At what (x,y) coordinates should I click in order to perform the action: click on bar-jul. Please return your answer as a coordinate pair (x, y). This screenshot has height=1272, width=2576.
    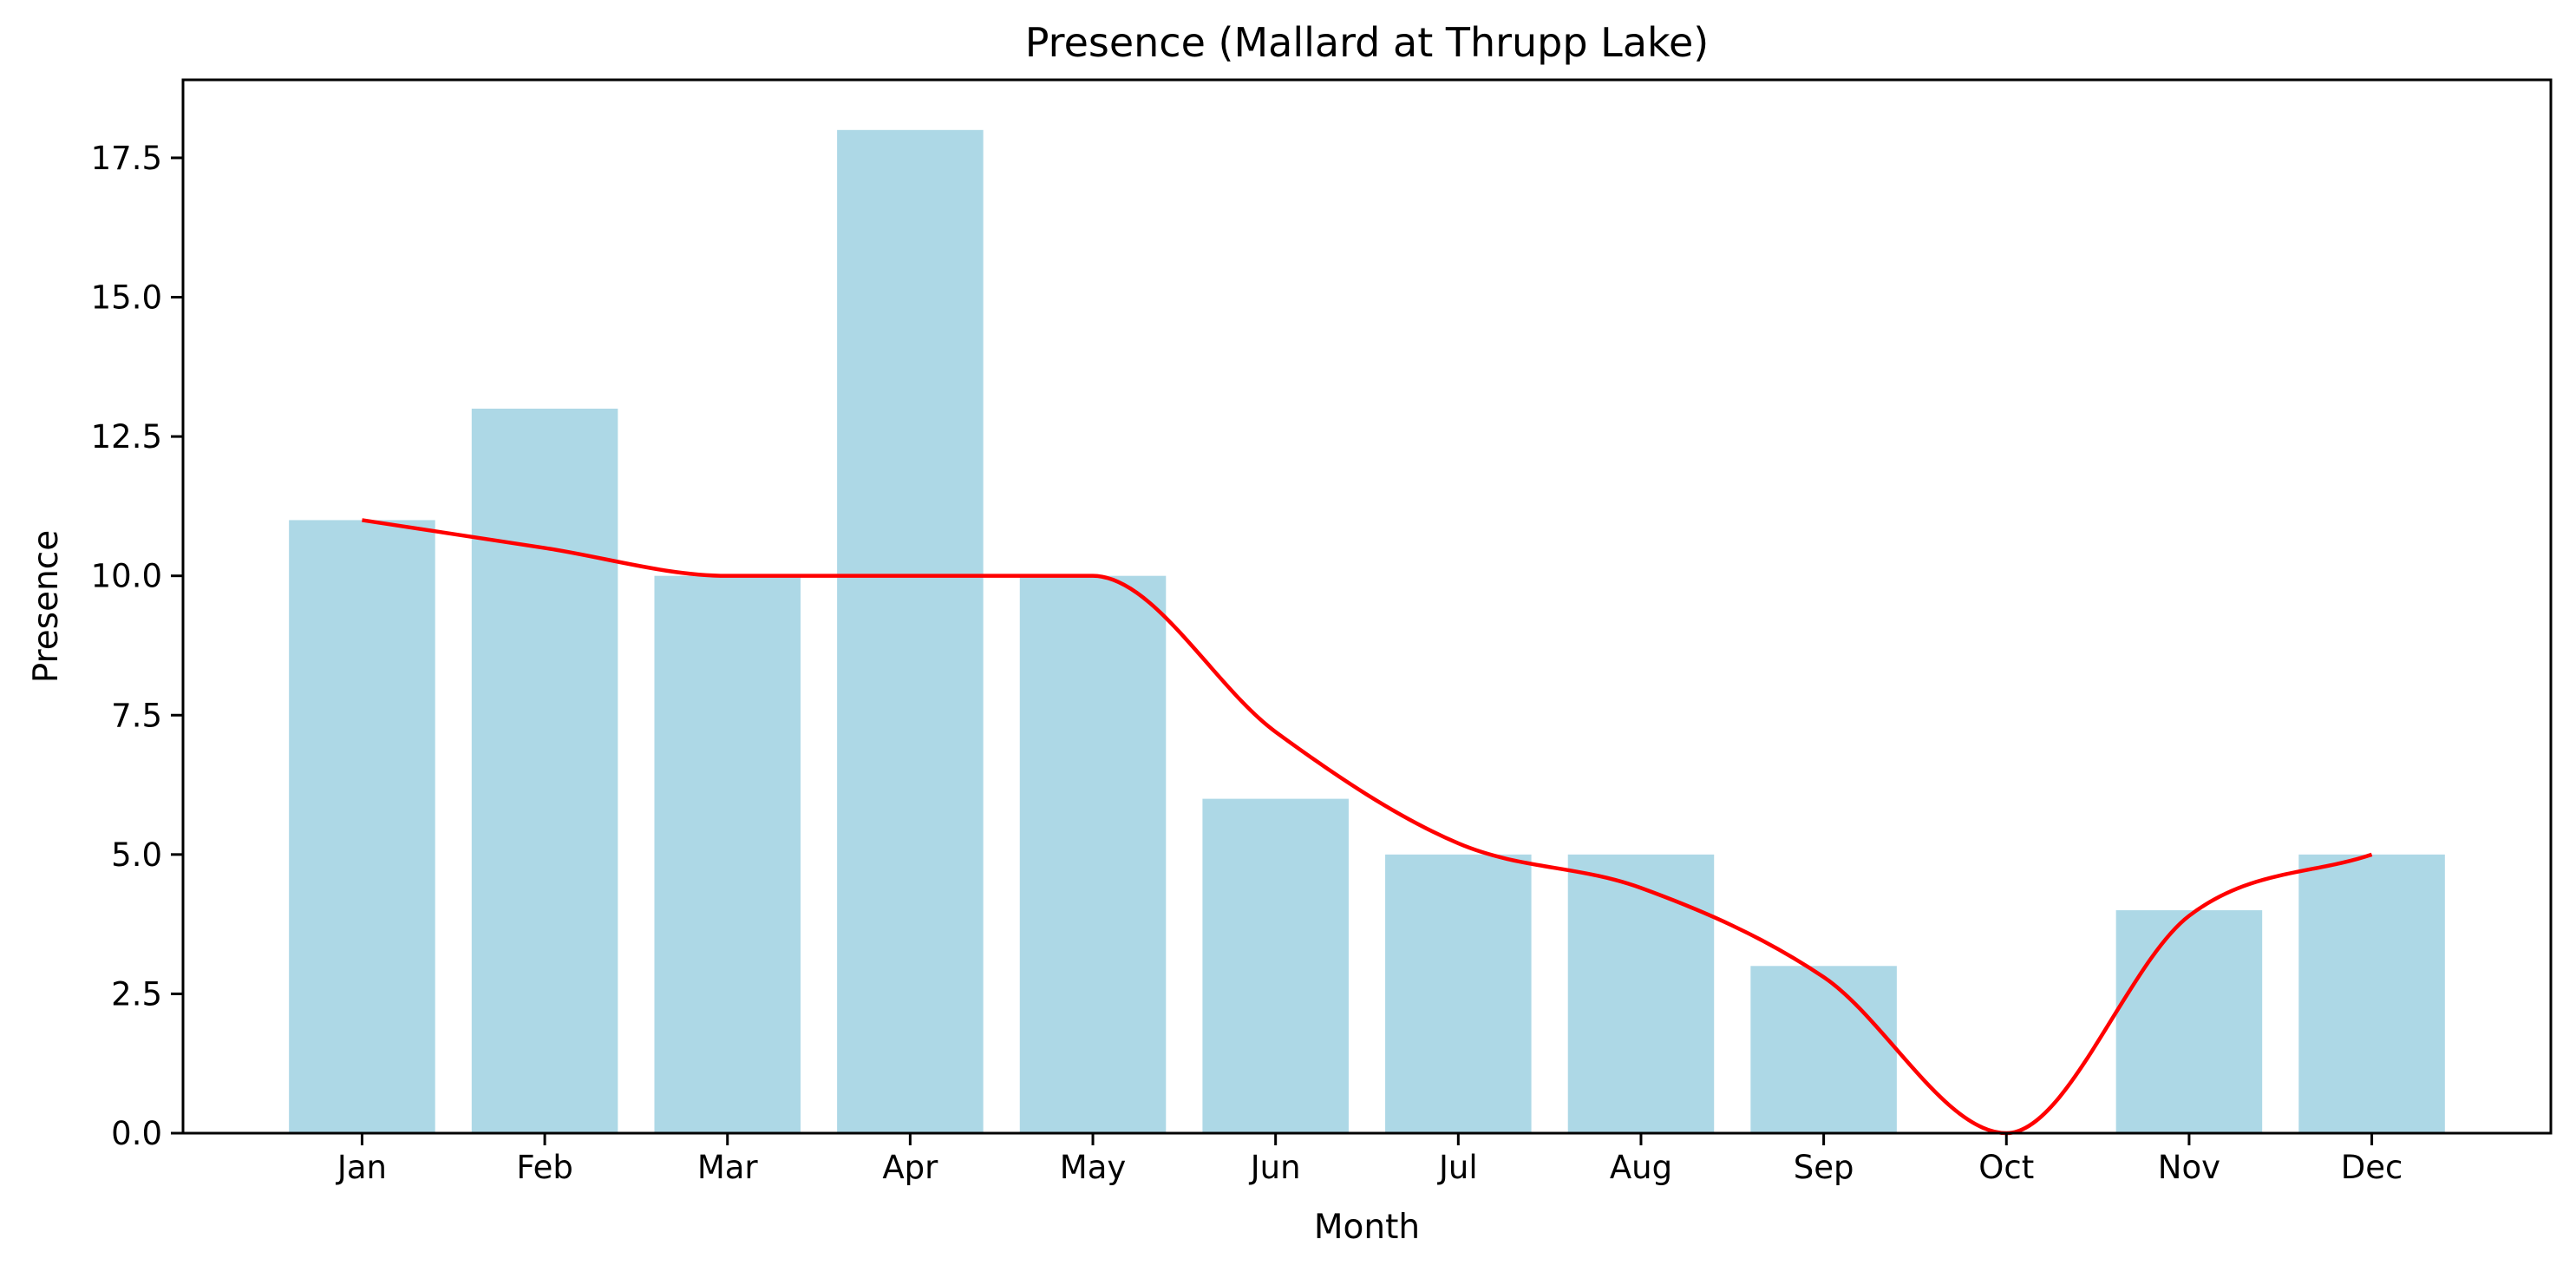
    Looking at the image, I should click on (1458, 993).